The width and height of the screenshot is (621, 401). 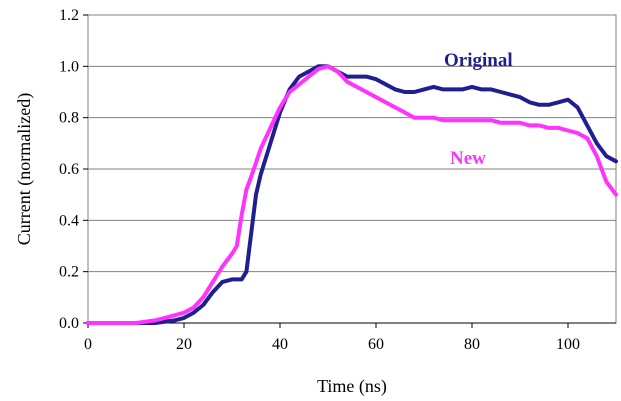 I want to click on x-tick-label: 20, so click(x=184, y=344).